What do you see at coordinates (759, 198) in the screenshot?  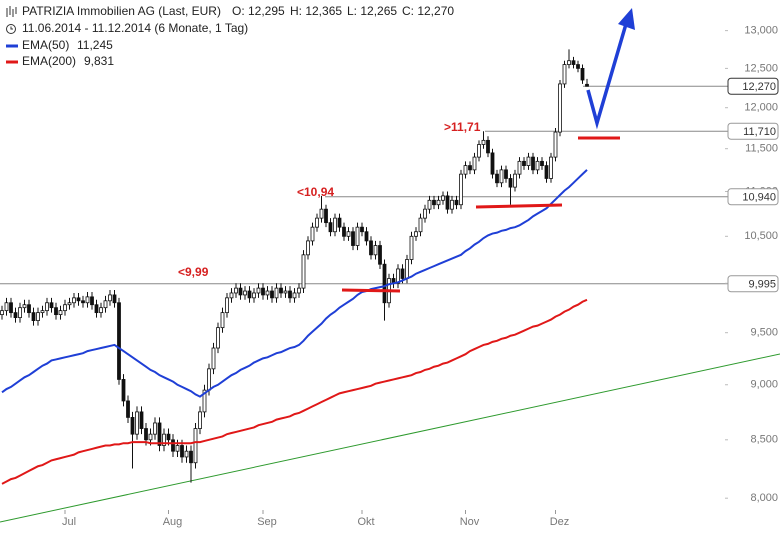 I see `level-label: 10,940` at bounding box center [759, 198].